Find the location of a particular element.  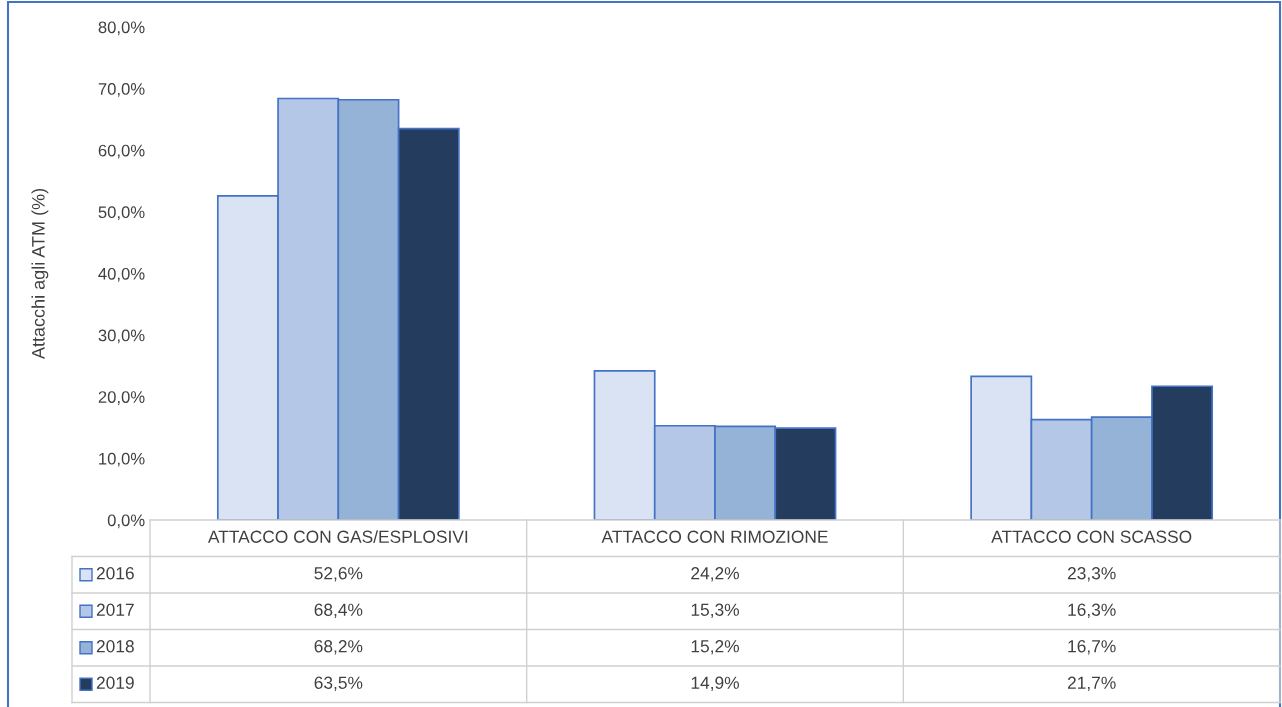

data-label: 63,5% is located at coordinates (338, 683).